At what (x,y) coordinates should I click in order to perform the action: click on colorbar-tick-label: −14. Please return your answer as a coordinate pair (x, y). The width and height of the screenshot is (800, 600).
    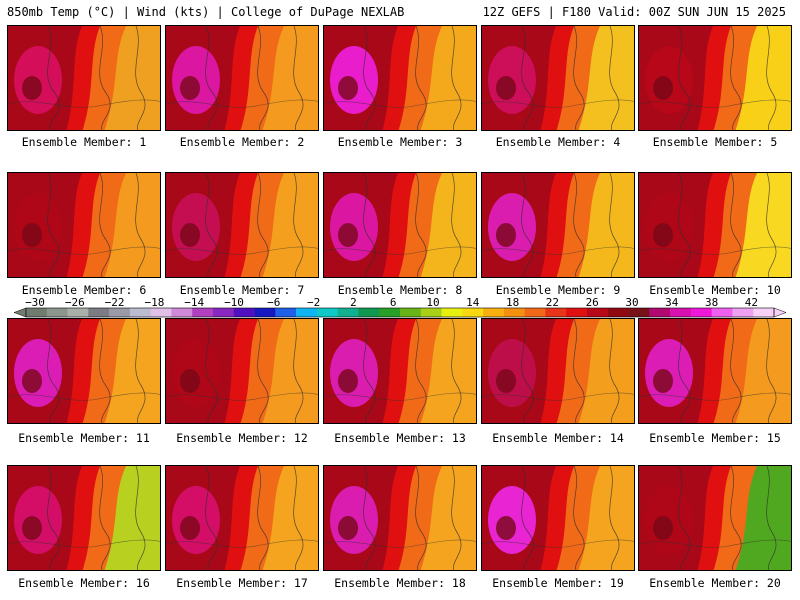
    Looking at the image, I should click on (194, 303).